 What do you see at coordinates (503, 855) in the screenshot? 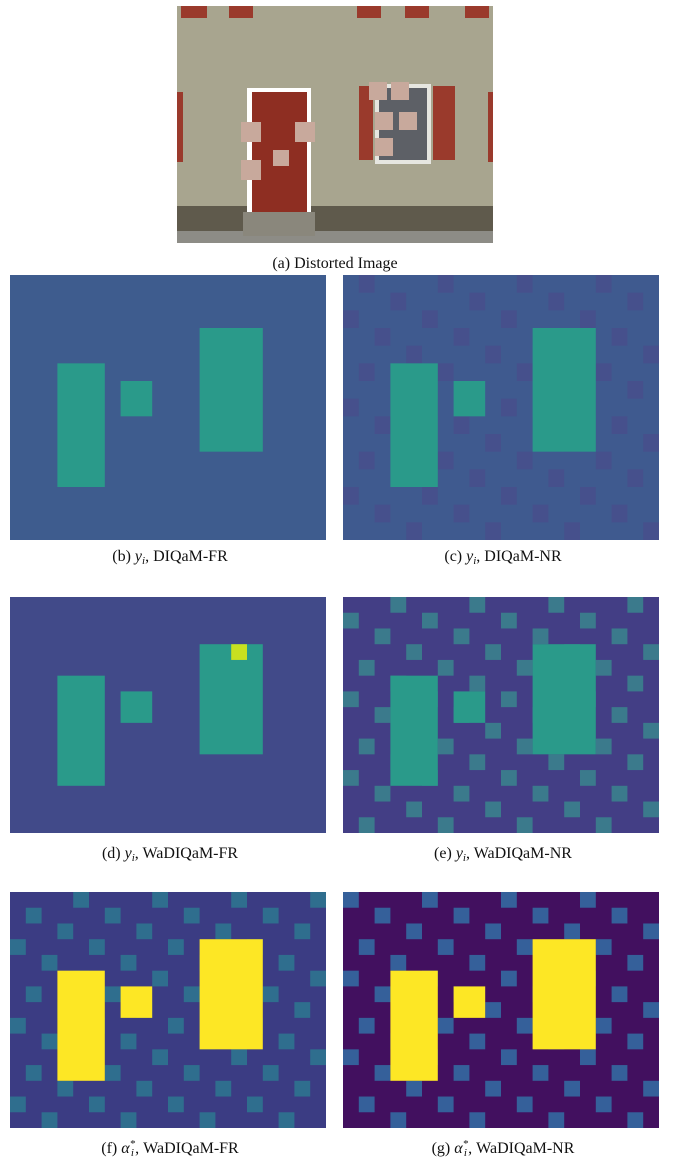
I see `caption: (e) y i, WaDIQaM-NR` at bounding box center [503, 855].